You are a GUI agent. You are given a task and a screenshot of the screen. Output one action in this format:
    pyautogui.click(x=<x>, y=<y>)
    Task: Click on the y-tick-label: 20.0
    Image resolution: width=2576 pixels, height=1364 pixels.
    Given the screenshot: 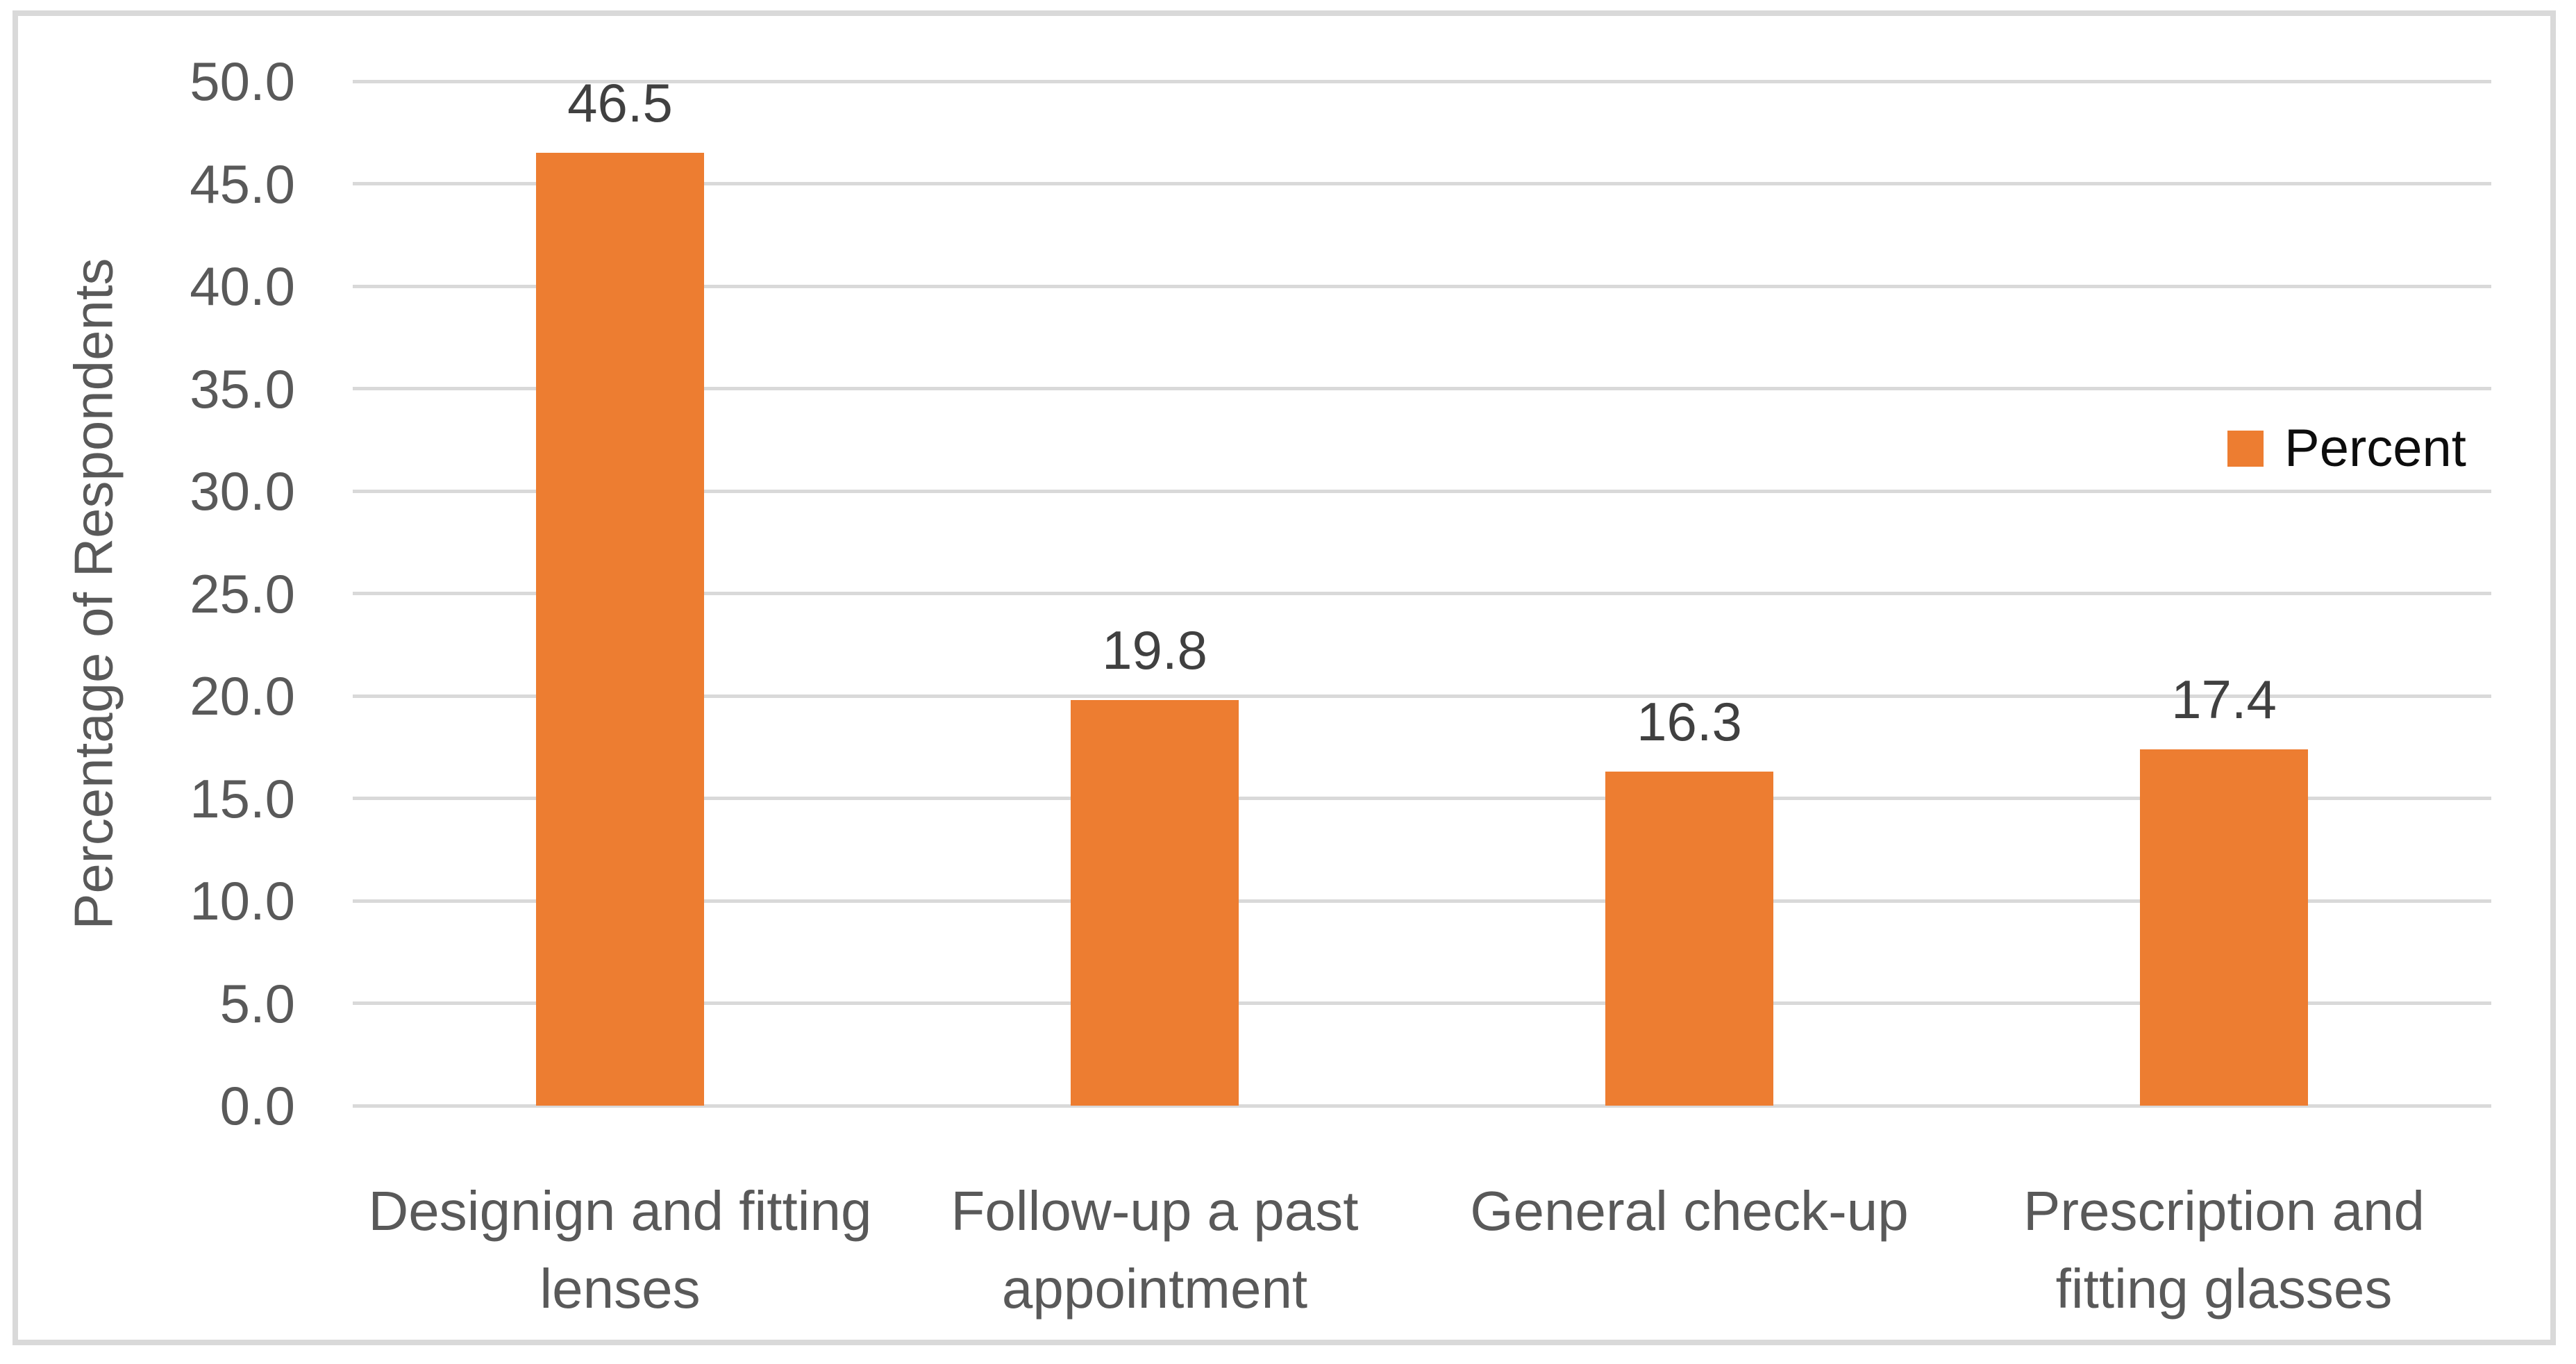 What is the action you would take?
    pyautogui.click(x=242, y=696)
    